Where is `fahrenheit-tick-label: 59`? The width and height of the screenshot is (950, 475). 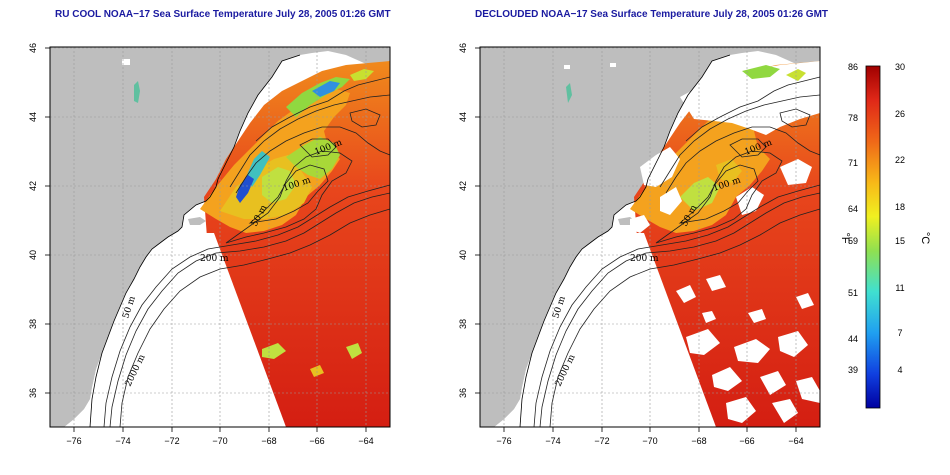
fahrenheit-tick-label: 59 is located at coordinates (853, 241).